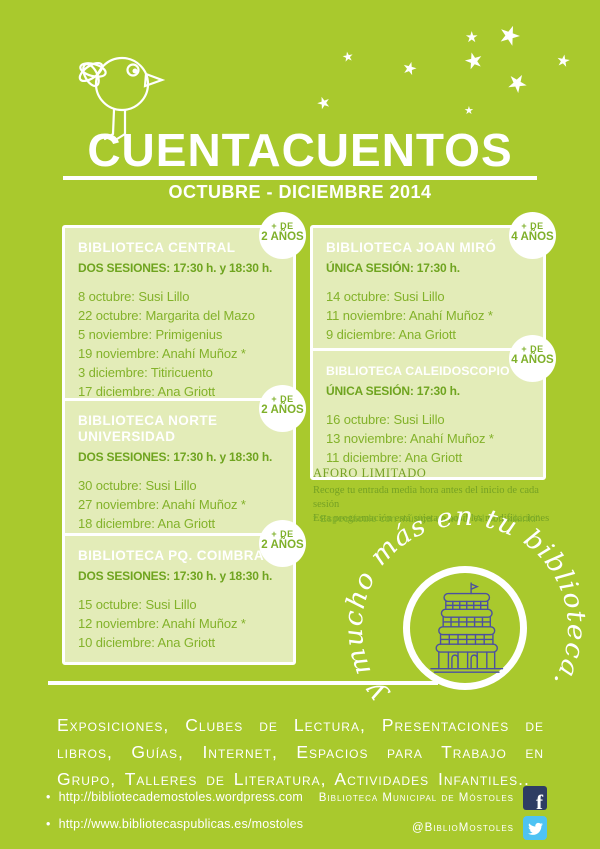 This screenshot has height=849, width=600. Describe the element at coordinates (411, 247) in the screenshot. I see `library-name: BIBLIOTECA JOAN MIRÓ` at that location.